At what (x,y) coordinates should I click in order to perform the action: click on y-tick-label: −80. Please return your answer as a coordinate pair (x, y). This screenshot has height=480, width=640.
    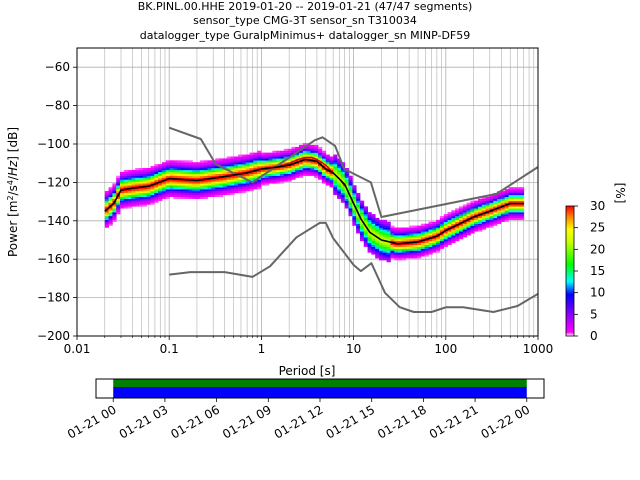
    Looking at the image, I should click on (57, 106).